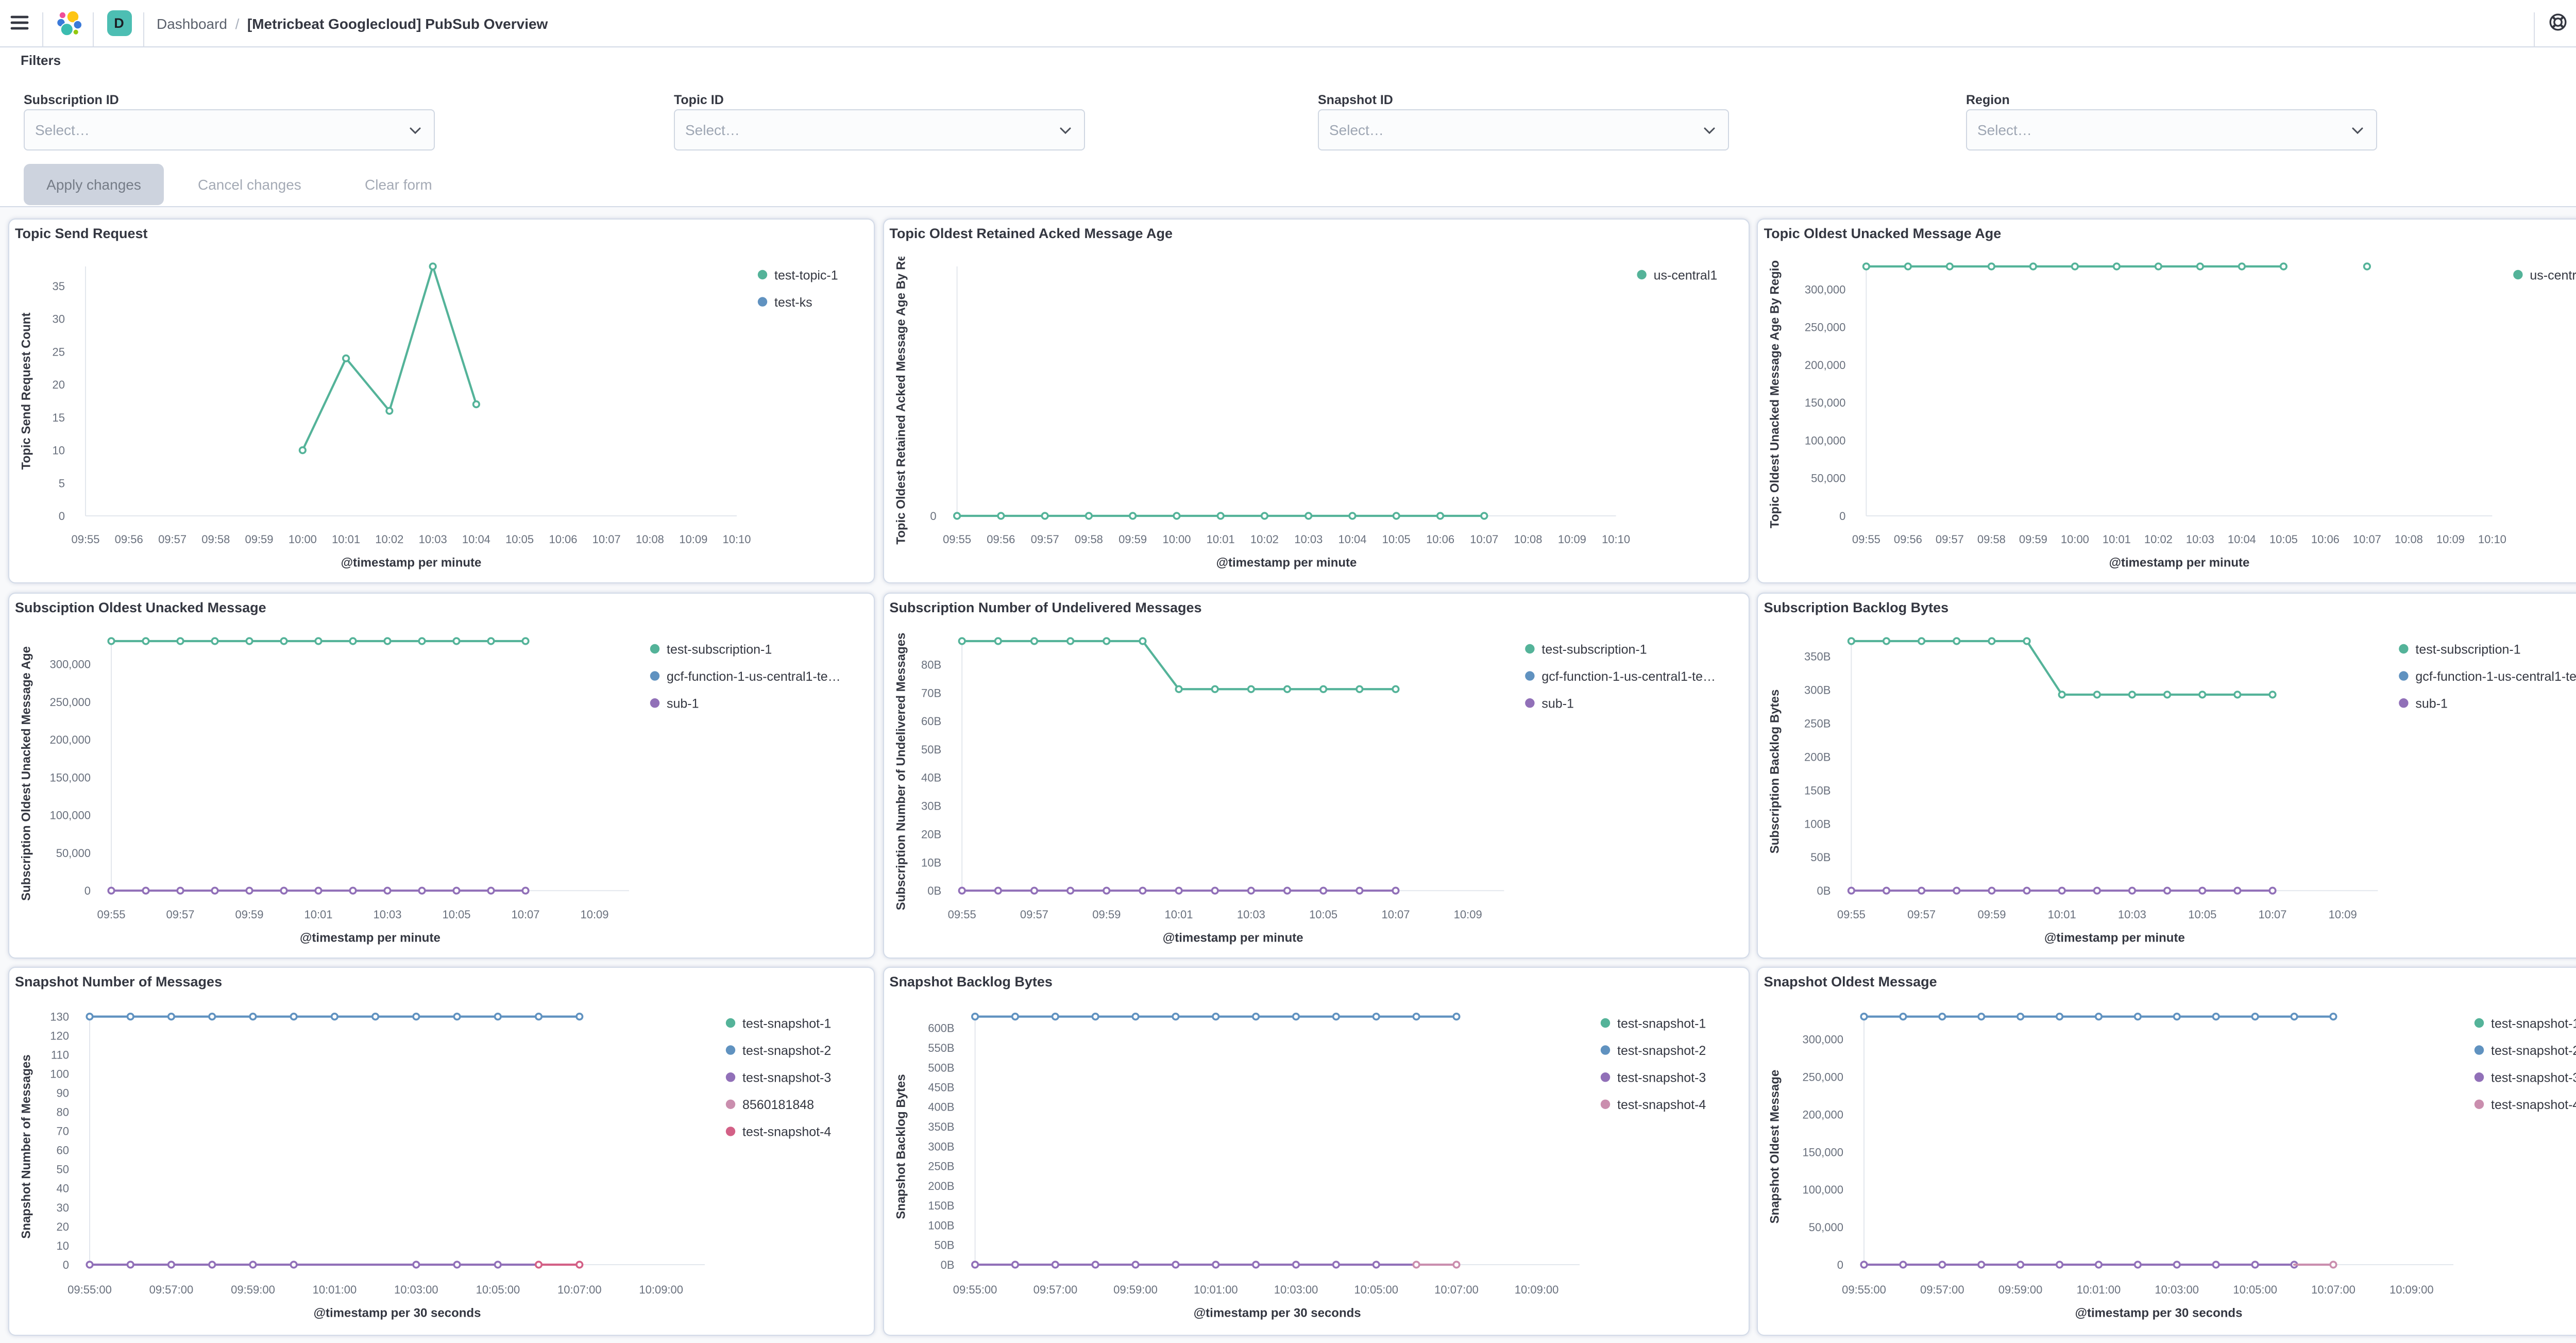  I want to click on svg-text: 130, so click(59, 1016).